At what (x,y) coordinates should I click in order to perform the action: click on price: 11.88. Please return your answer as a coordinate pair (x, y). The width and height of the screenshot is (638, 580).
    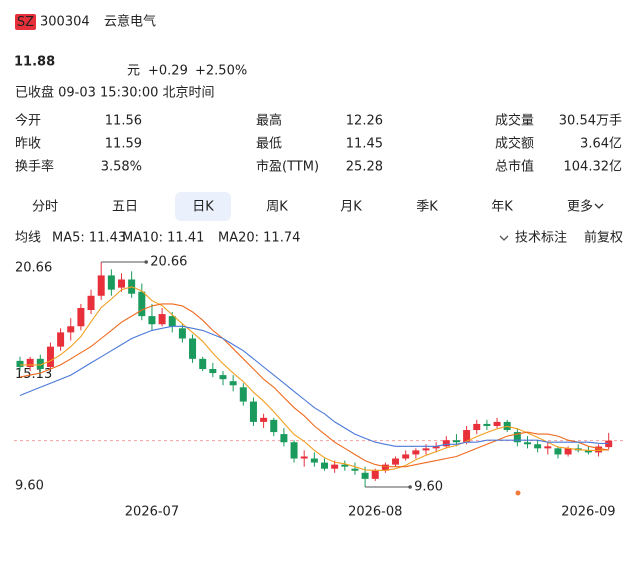
    Looking at the image, I should click on (34, 62).